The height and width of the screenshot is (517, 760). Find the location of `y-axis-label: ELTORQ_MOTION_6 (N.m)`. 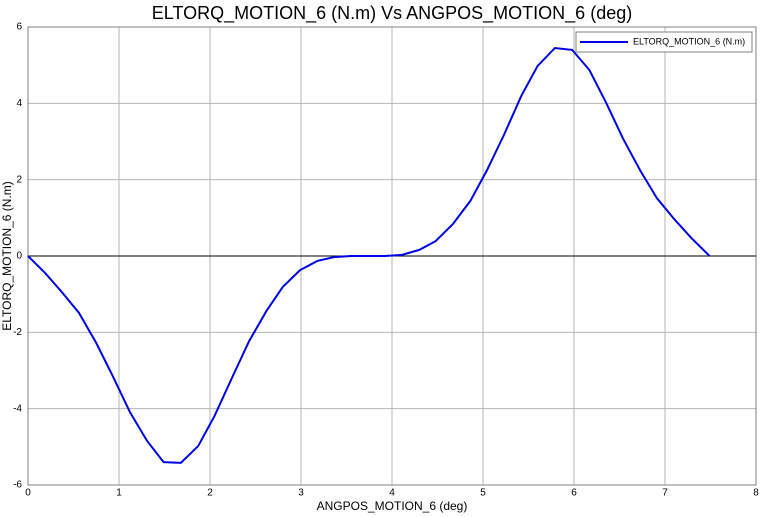

y-axis-label: ELTORQ_MOTION_6 (N.m) is located at coordinates (7, 256).